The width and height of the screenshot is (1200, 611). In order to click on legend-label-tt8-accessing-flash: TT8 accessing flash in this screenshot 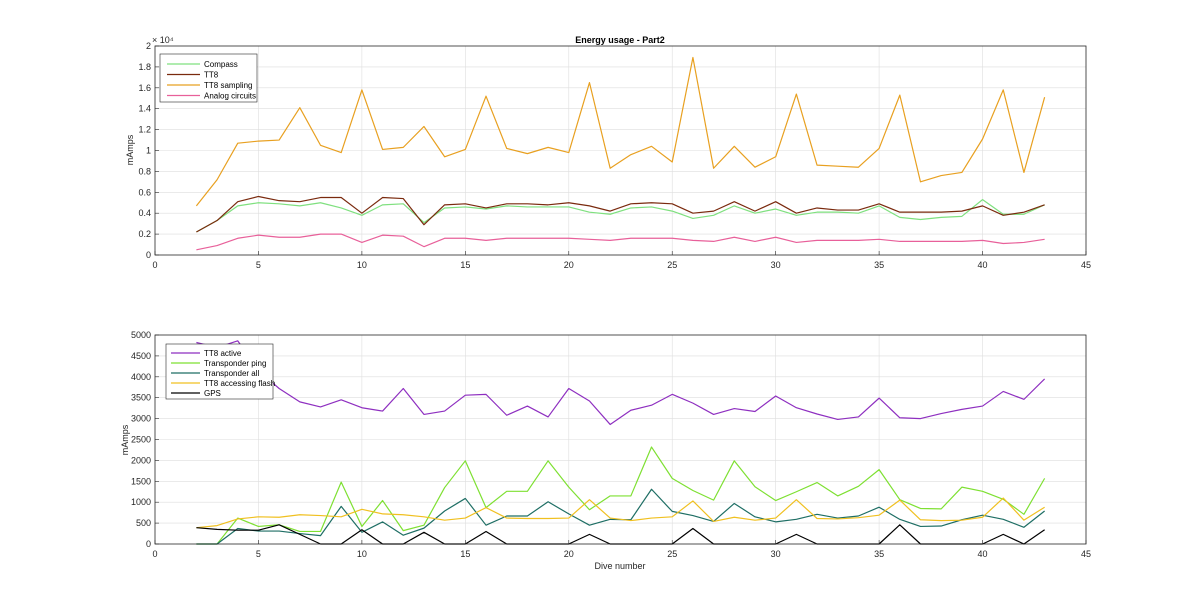, I will do `click(239, 383)`.